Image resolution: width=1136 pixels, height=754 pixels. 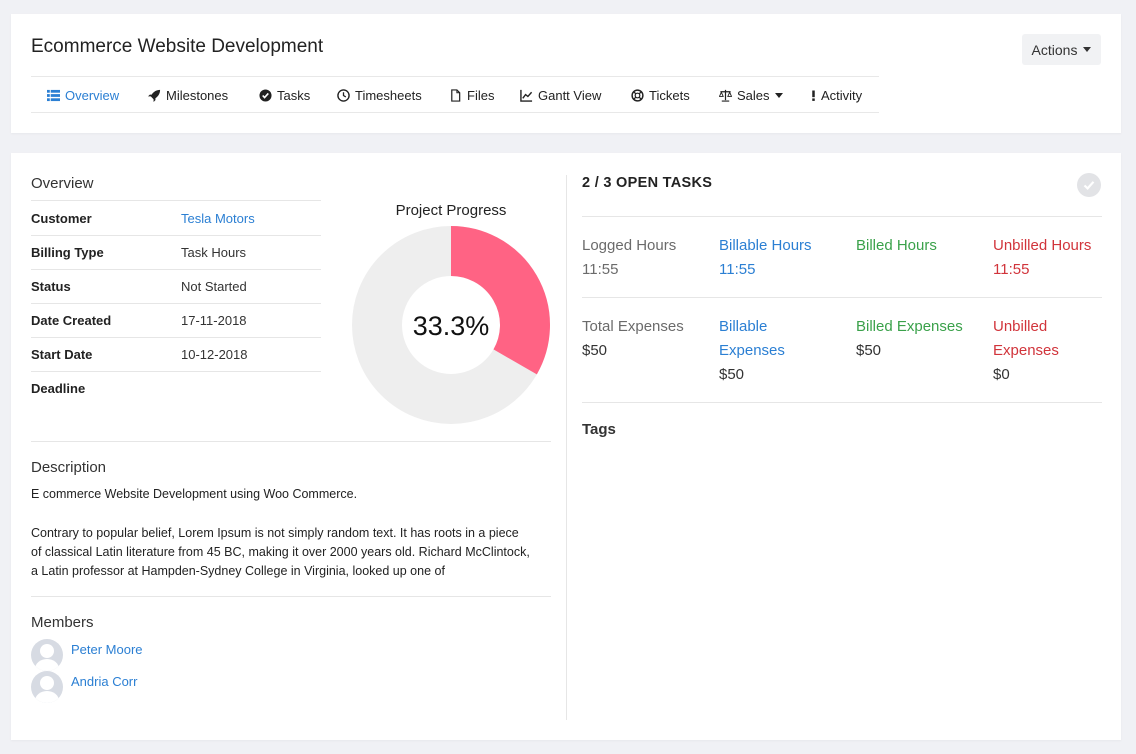 What do you see at coordinates (451, 326) in the screenshot?
I see `progress-percent-label: 33.3%` at bounding box center [451, 326].